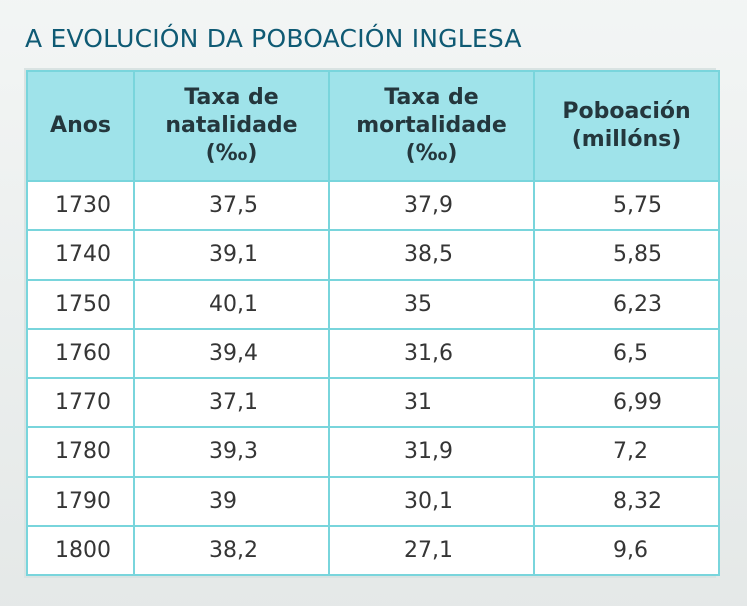 The width and height of the screenshot is (747, 606). What do you see at coordinates (231, 353) in the screenshot?
I see `birth-rate-cell: 39,4` at bounding box center [231, 353].